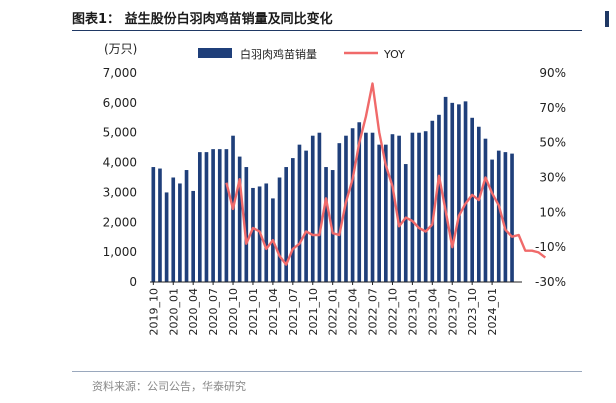 Image resolution: width=616 pixels, height=403 pixels. Describe the element at coordinates (550, 247) in the screenshot. I see `y-right-tick-label: -10%` at that location.